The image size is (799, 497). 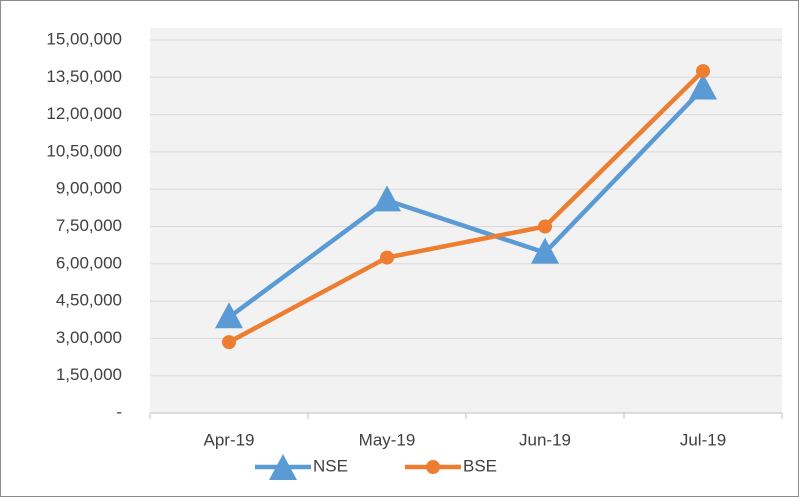 What do you see at coordinates (228, 439) in the screenshot?
I see `x-tick-label: Apr-19` at bounding box center [228, 439].